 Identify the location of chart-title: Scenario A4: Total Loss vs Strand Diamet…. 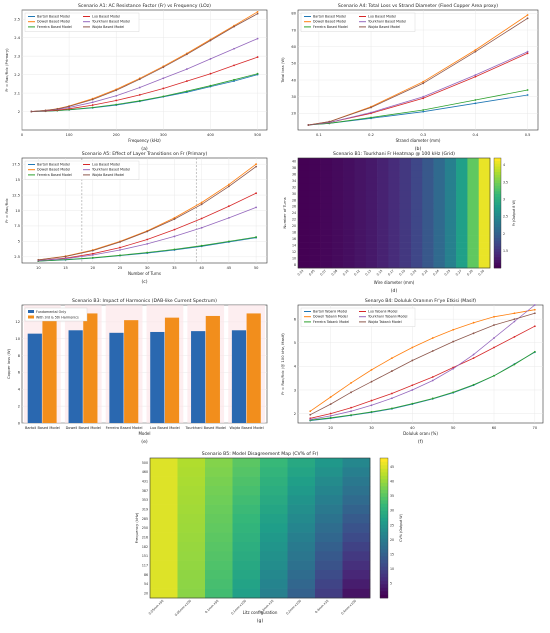
(418, 6).